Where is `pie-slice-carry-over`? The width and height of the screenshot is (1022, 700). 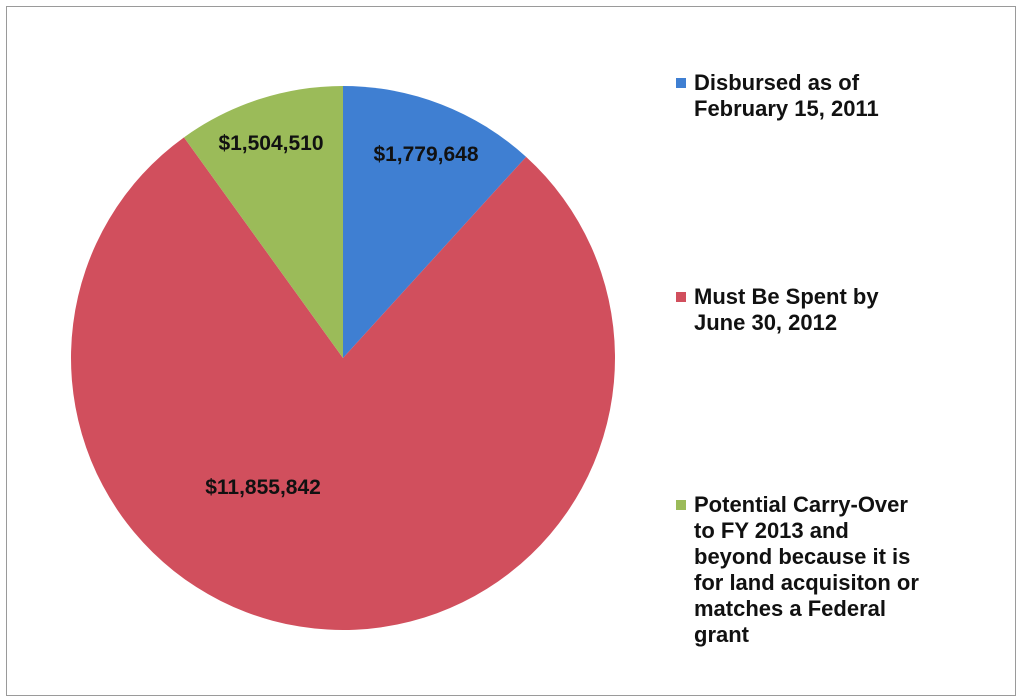
pie-slice-carry-over is located at coordinates (263, 222).